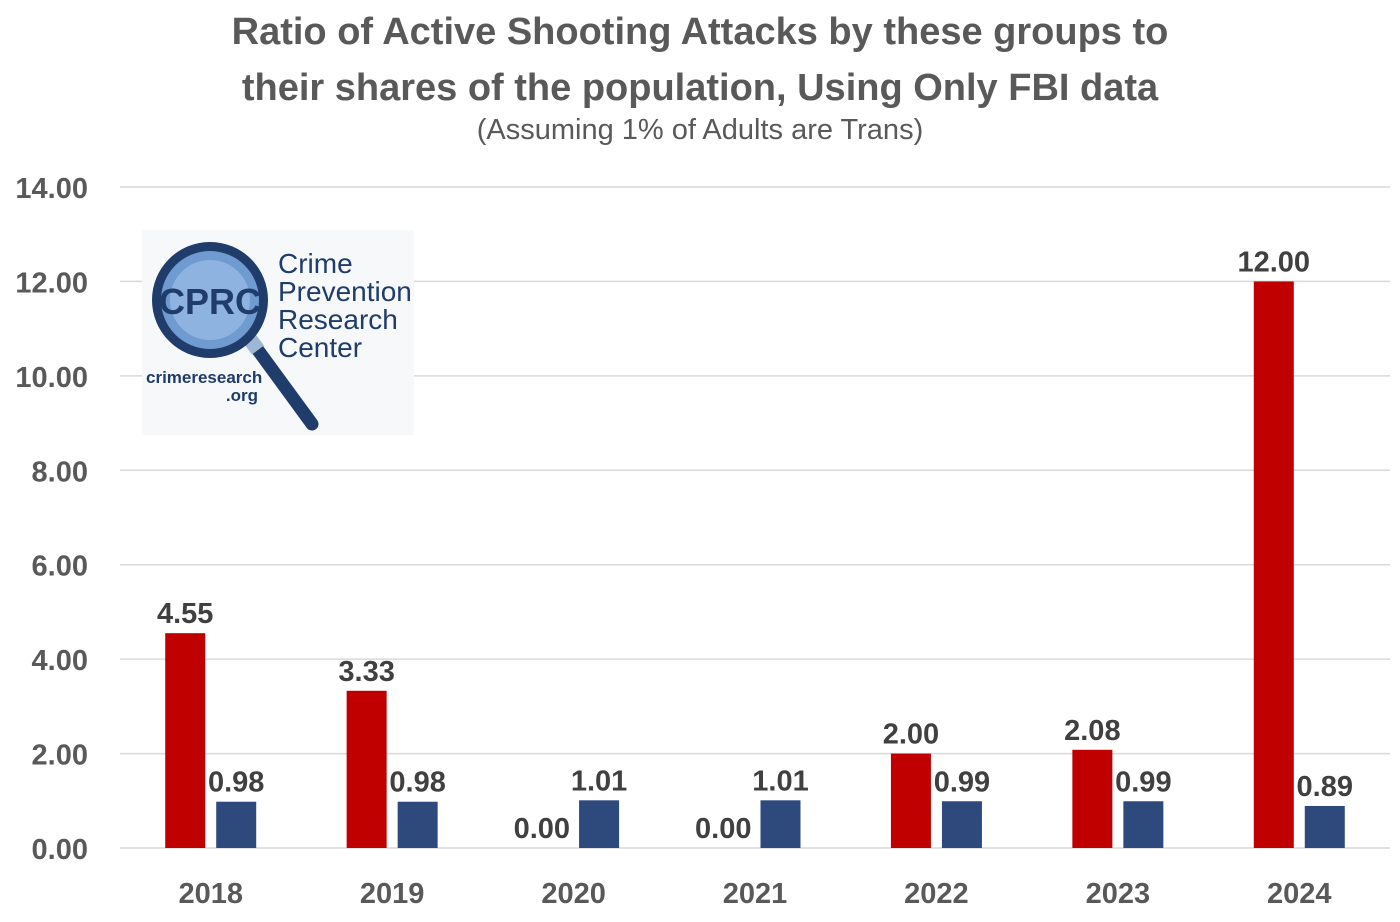  I want to click on y-tick-label: 6.00, so click(60, 567).